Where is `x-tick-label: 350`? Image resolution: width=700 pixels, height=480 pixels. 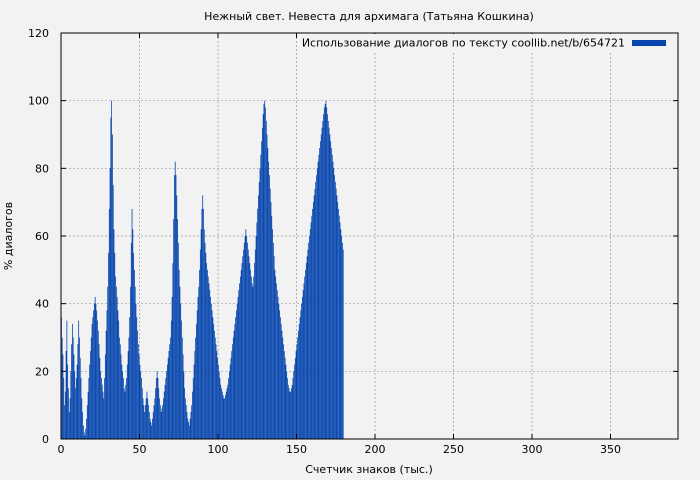 x-tick-label: 350 is located at coordinates (610, 449).